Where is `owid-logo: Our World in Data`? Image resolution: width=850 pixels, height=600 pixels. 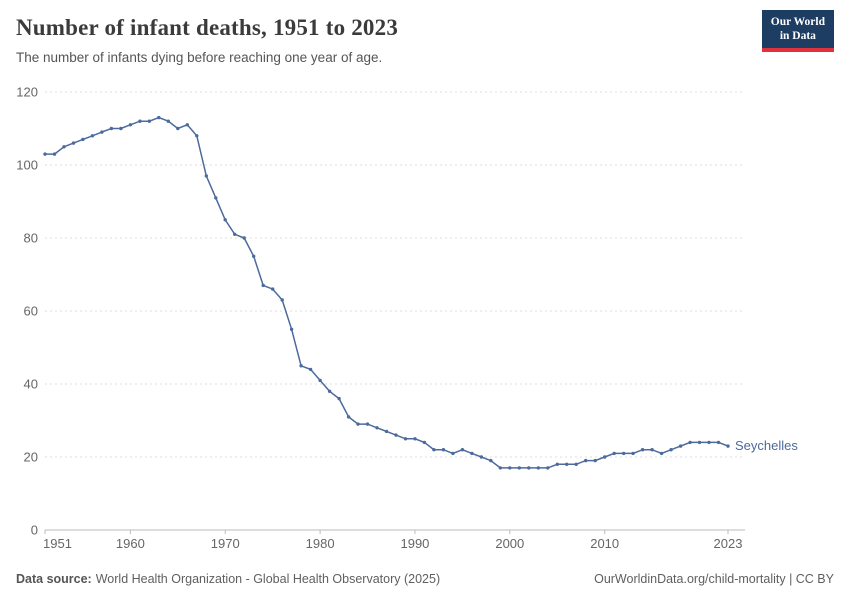 owid-logo: Our World in Data is located at coordinates (797, 31).